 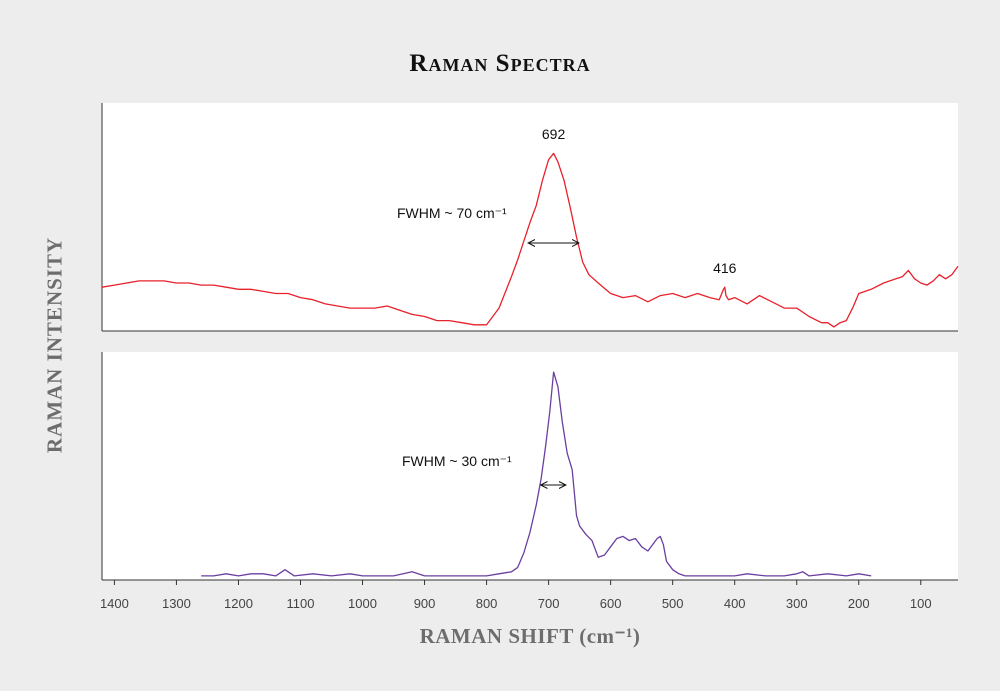 I want to click on x-tick-label: 500, so click(x=673, y=603).